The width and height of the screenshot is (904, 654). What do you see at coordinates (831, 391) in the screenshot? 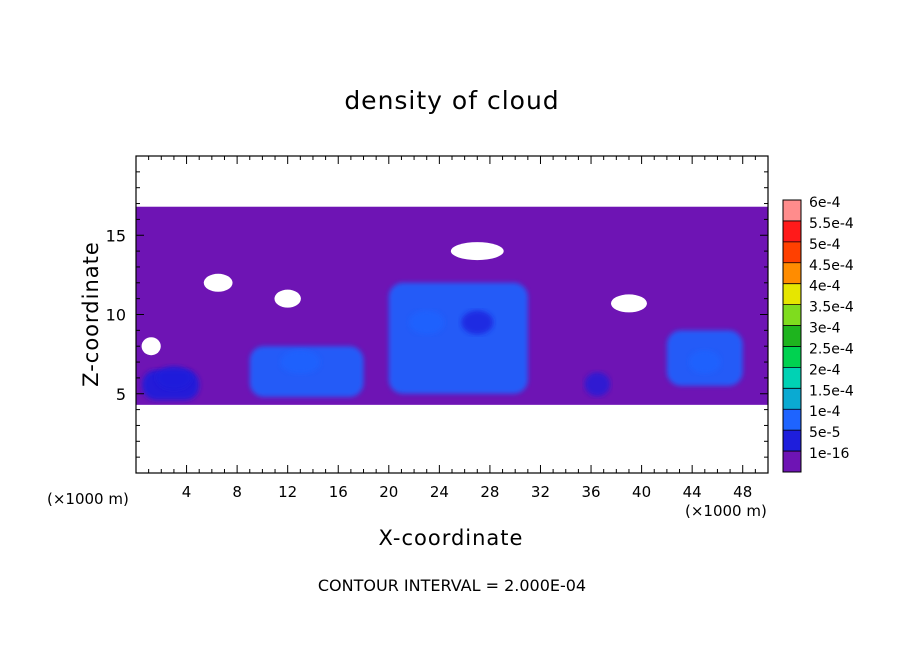
I see `colorbar-label: 1.5e-4` at bounding box center [831, 391].